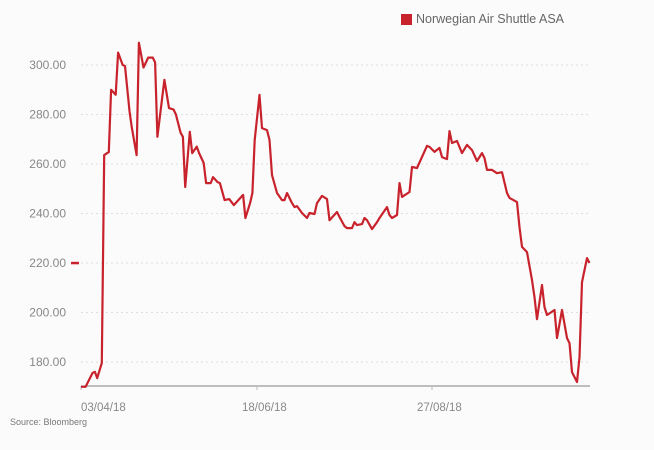 The image size is (654, 450). I want to click on legend-label: Norwegian Air Shuttle ASA, so click(490, 19).